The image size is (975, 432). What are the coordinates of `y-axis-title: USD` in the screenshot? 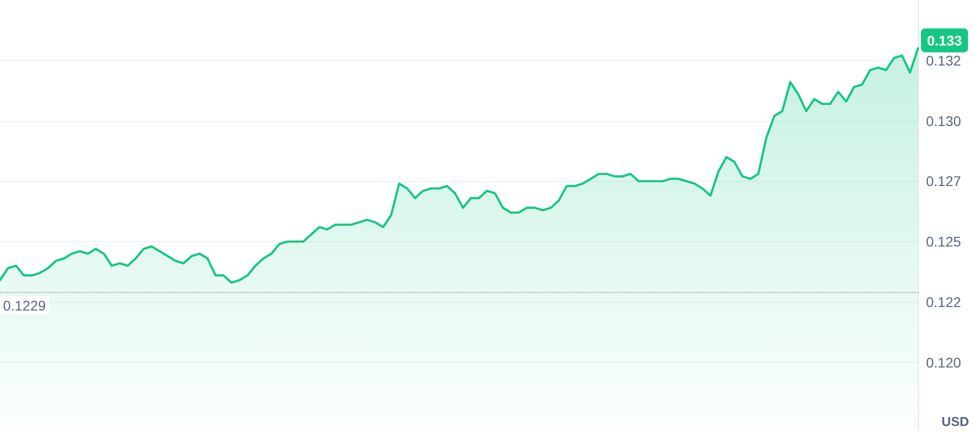 It's located at (956, 421).